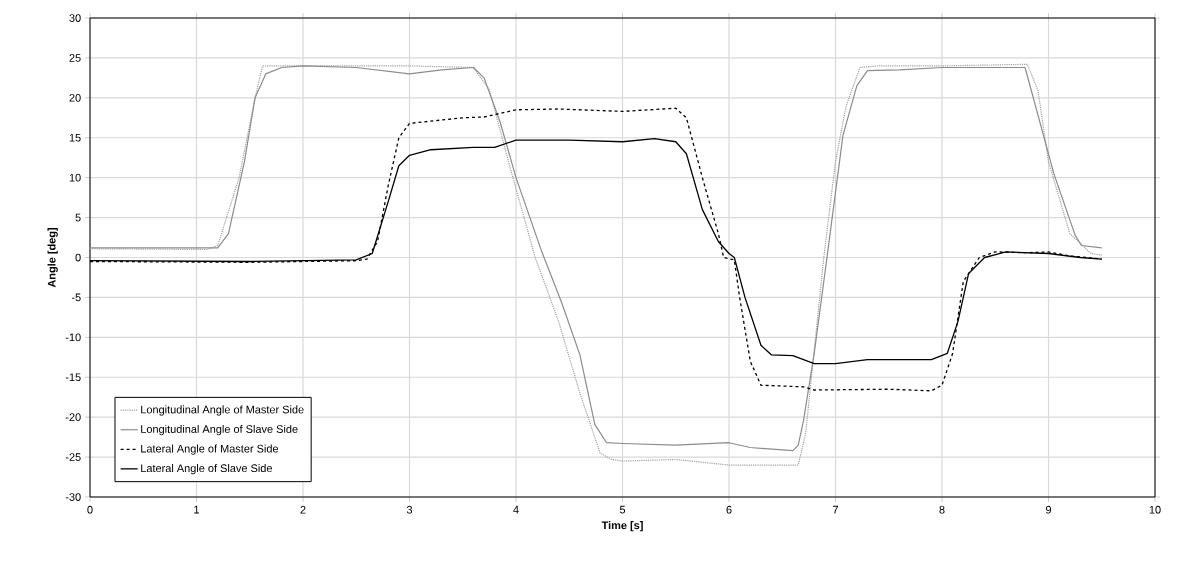  I want to click on y-tick-label: -20, so click(73, 417).